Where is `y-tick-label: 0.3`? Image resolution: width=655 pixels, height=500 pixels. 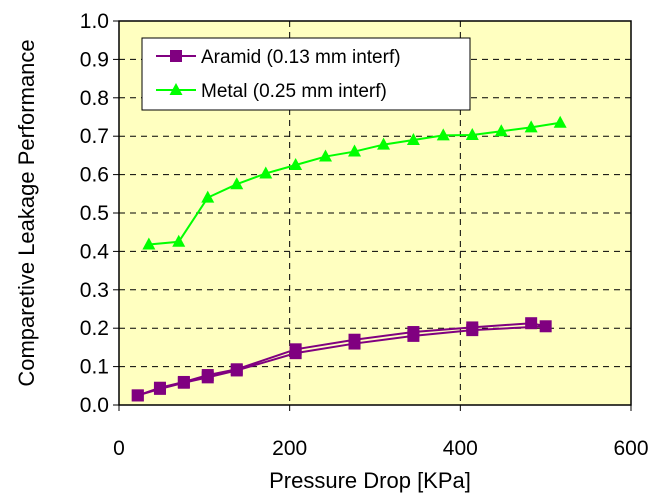 y-tick-label: 0.3 is located at coordinates (94, 290).